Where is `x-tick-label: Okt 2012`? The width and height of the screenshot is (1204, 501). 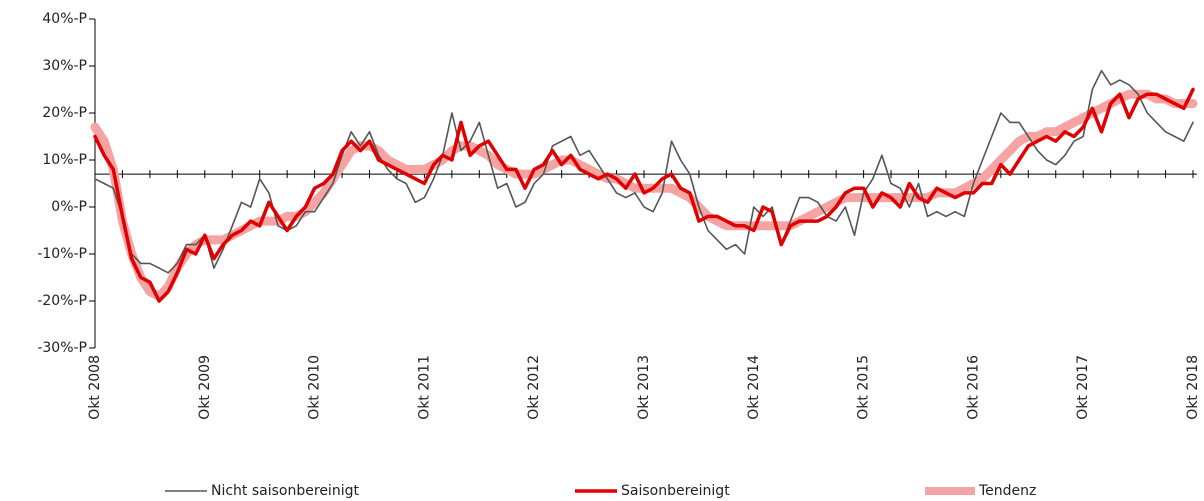 x-tick-label: Okt 2012 is located at coordinates (534, 387).